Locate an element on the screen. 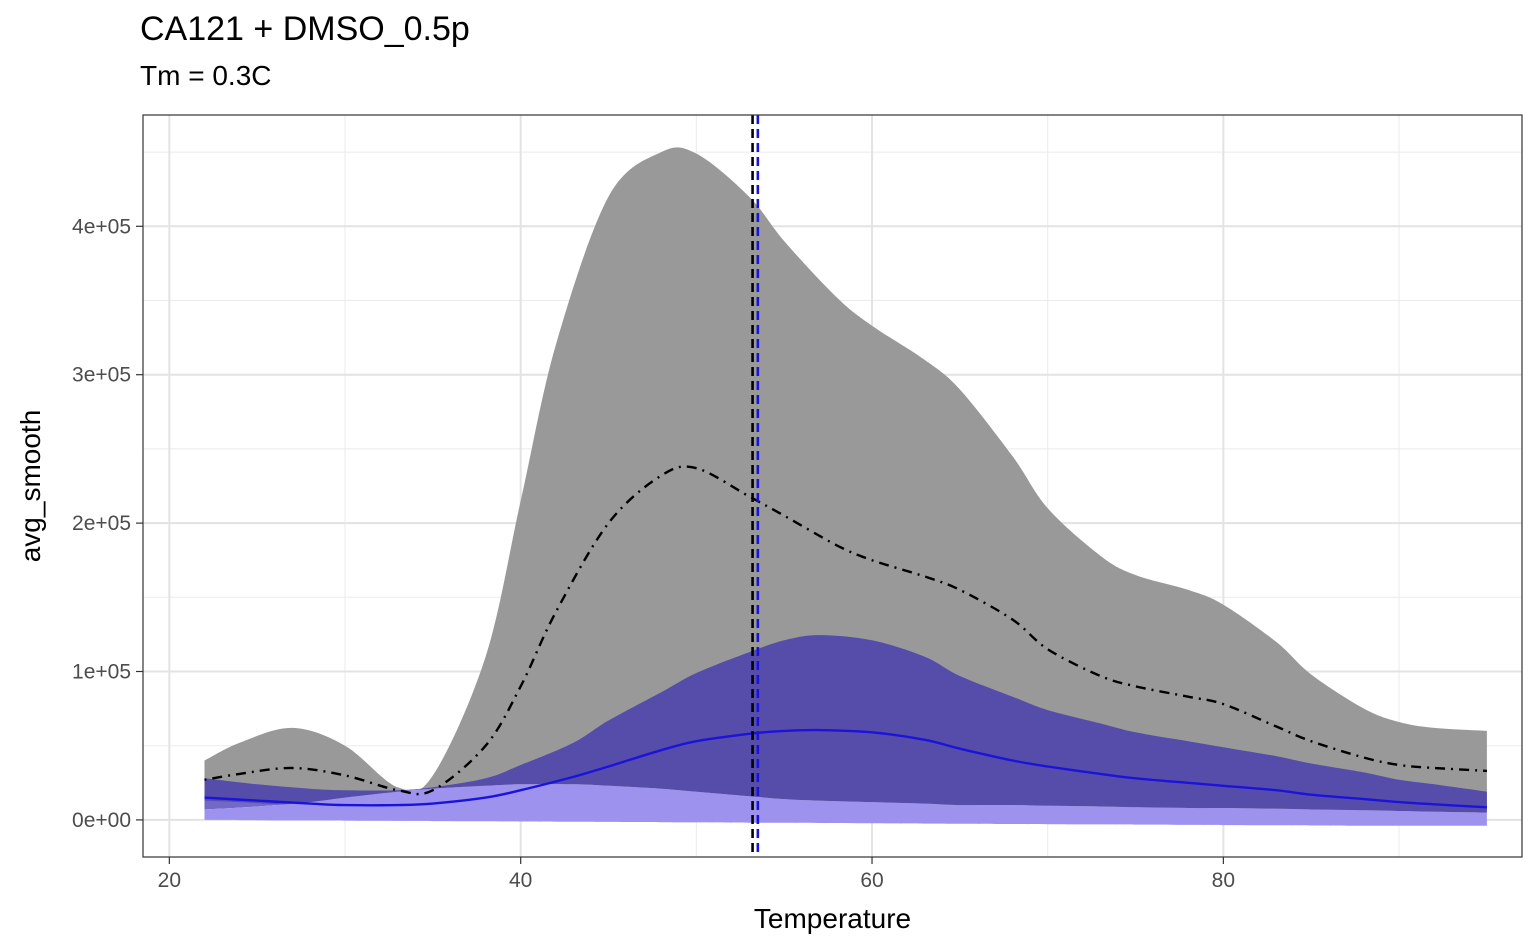 This screenshot has height=951, width=1540. chart-title: CA121 + DMSO_0.5p is located at coordinates (305, 29).